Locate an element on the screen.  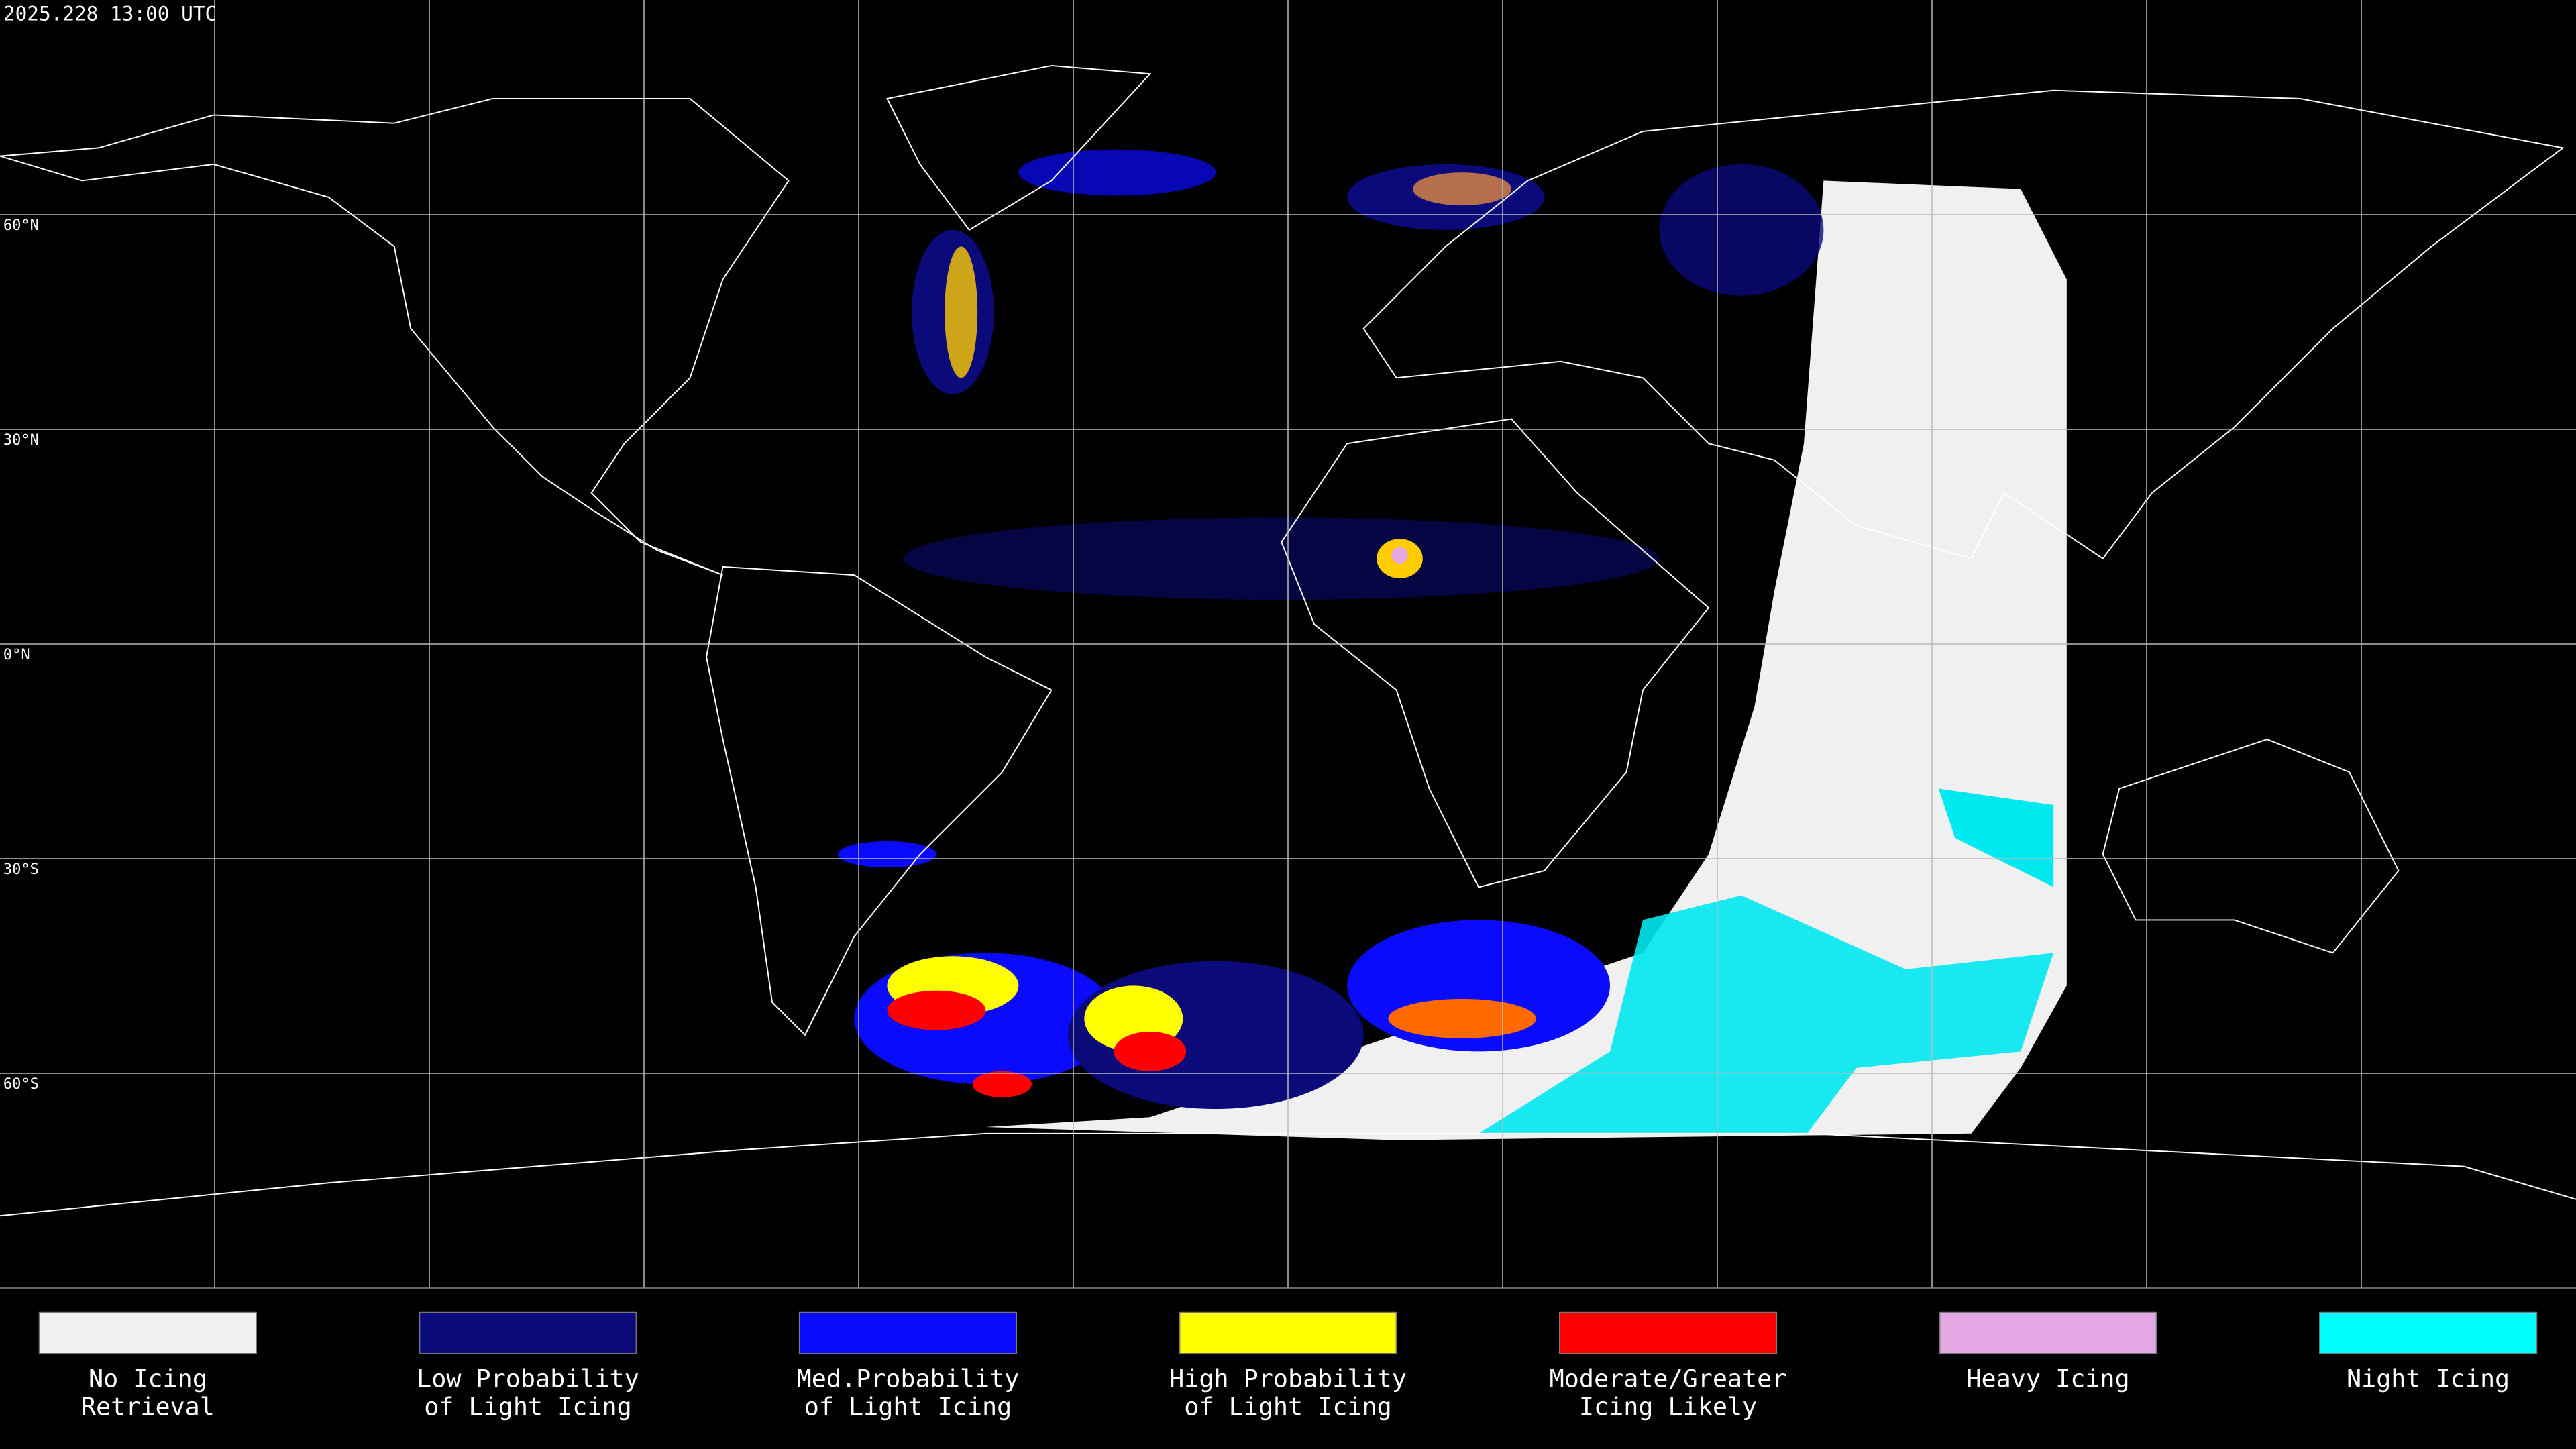
latitude-label: 30°S is located at coordinates (21, 869).